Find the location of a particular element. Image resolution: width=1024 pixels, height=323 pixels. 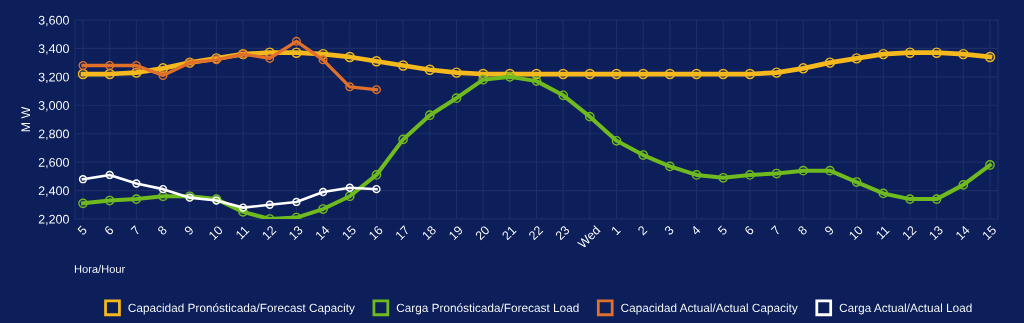

legend-label: Carga Actual/Actual Load is located at coordinates (905, 309).